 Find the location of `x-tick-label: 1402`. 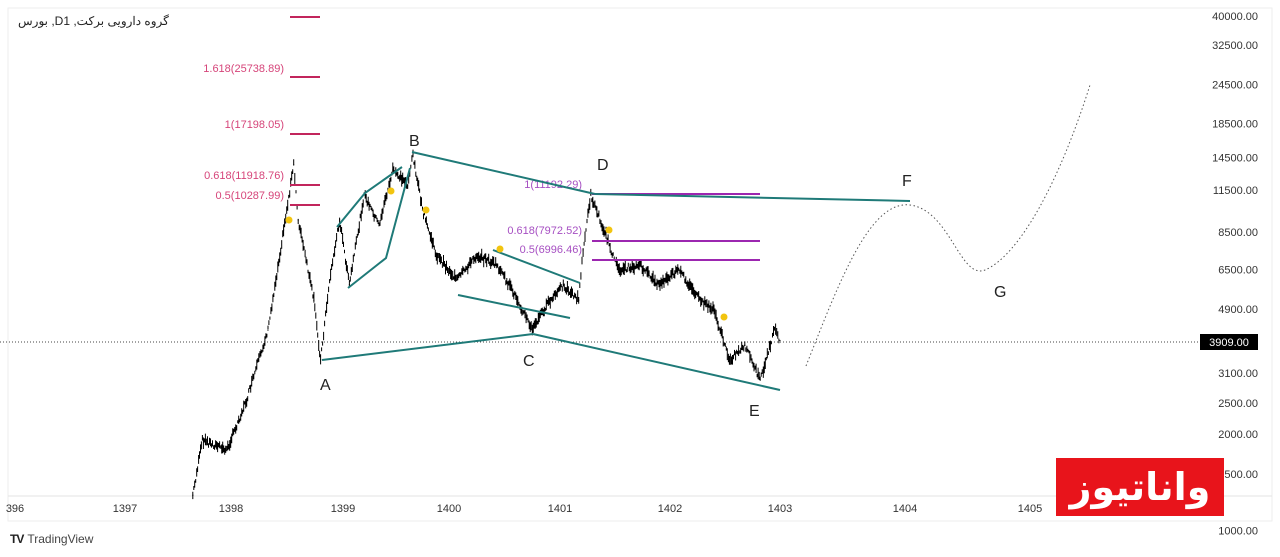

x-tick-label: 1402 is located at coordinates (670, 509).